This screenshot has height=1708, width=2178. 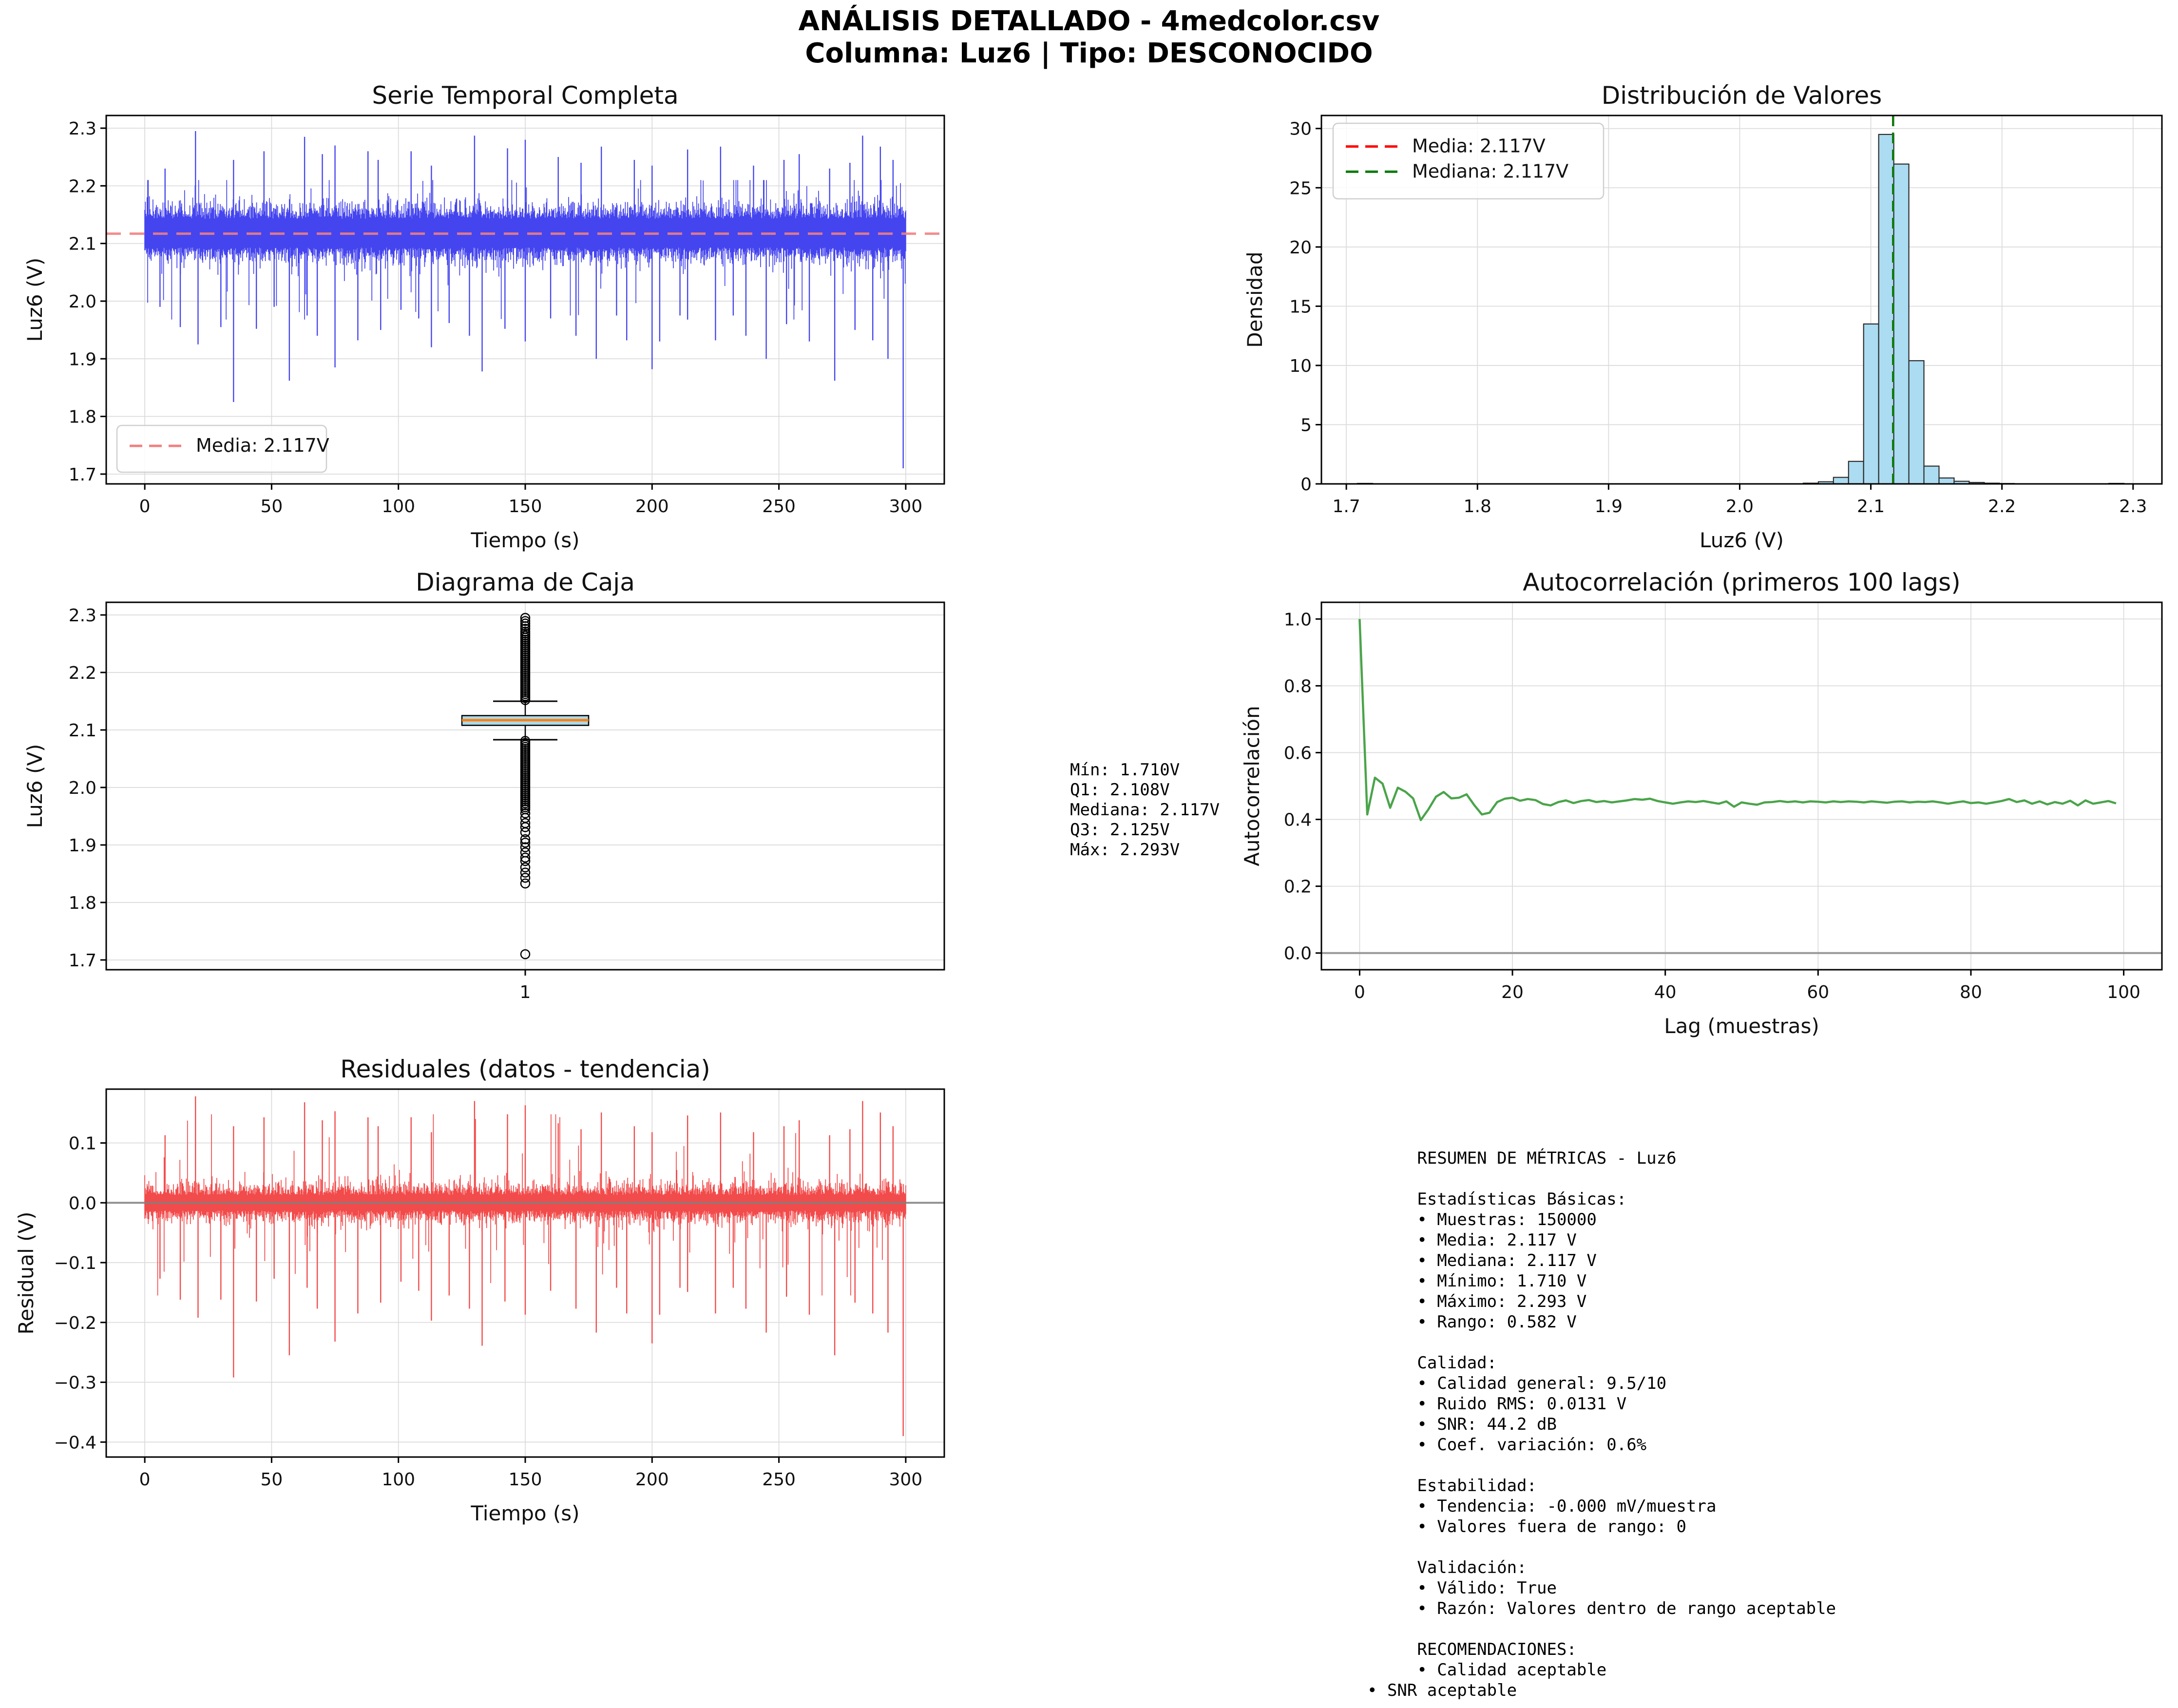 I want to click on y-tick-label: −0.4, so click(x=75, y=1443).